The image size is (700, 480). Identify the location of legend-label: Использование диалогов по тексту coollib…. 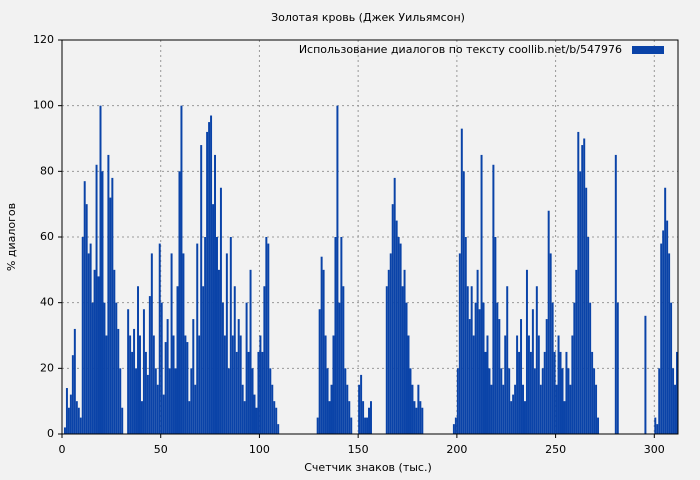
(460, 49).